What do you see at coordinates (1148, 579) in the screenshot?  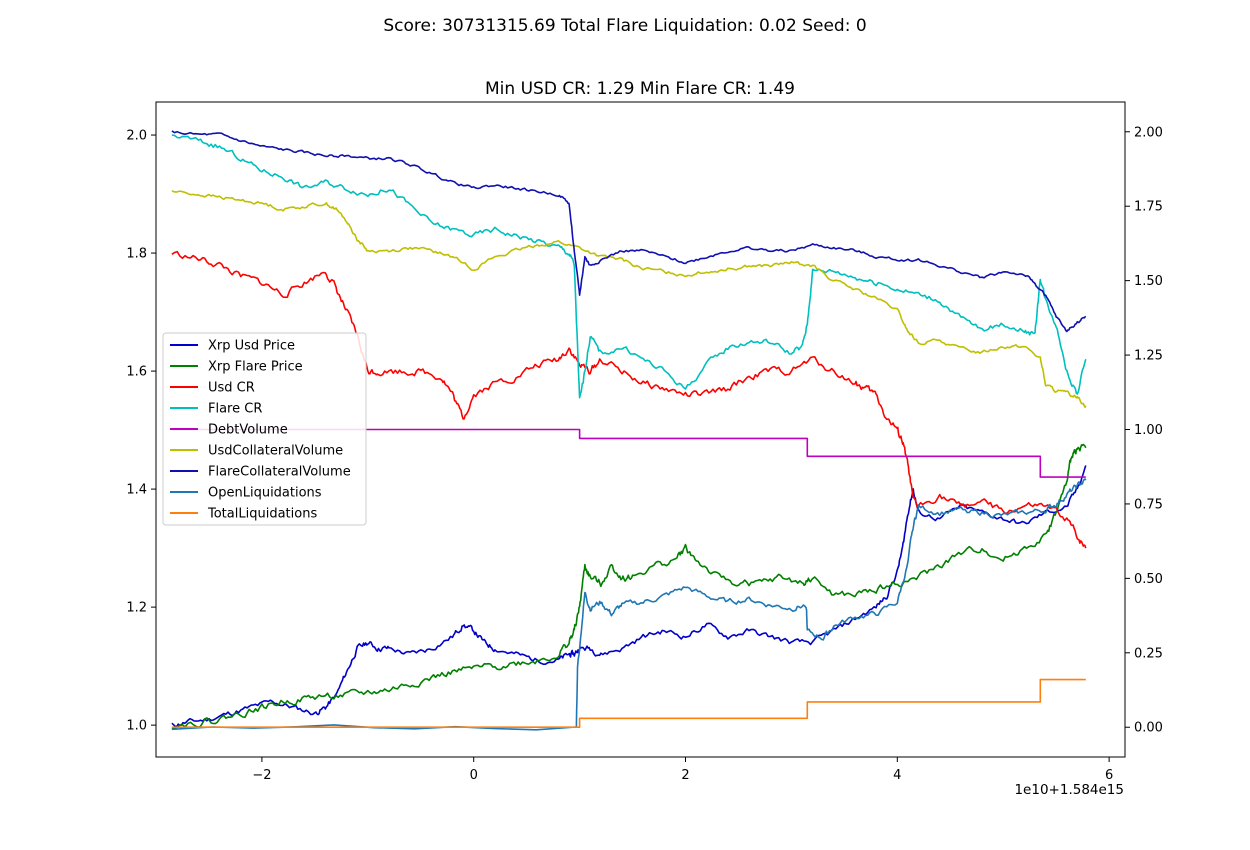 I see `right-tick-label: 0.50` at bounding box center [1148, 579].